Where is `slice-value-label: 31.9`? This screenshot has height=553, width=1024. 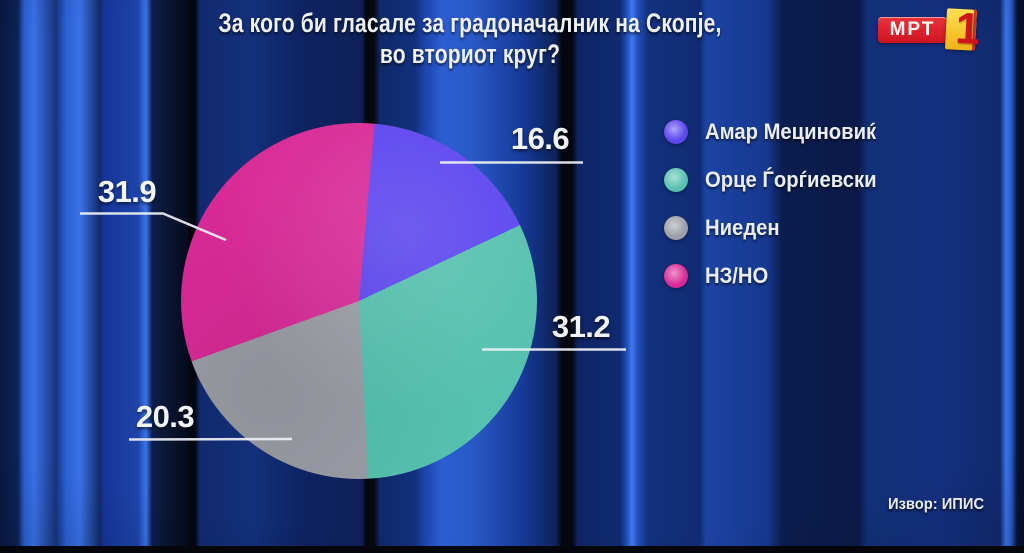
slice-value-label: 31.9 is located at coordinates (127, 191).